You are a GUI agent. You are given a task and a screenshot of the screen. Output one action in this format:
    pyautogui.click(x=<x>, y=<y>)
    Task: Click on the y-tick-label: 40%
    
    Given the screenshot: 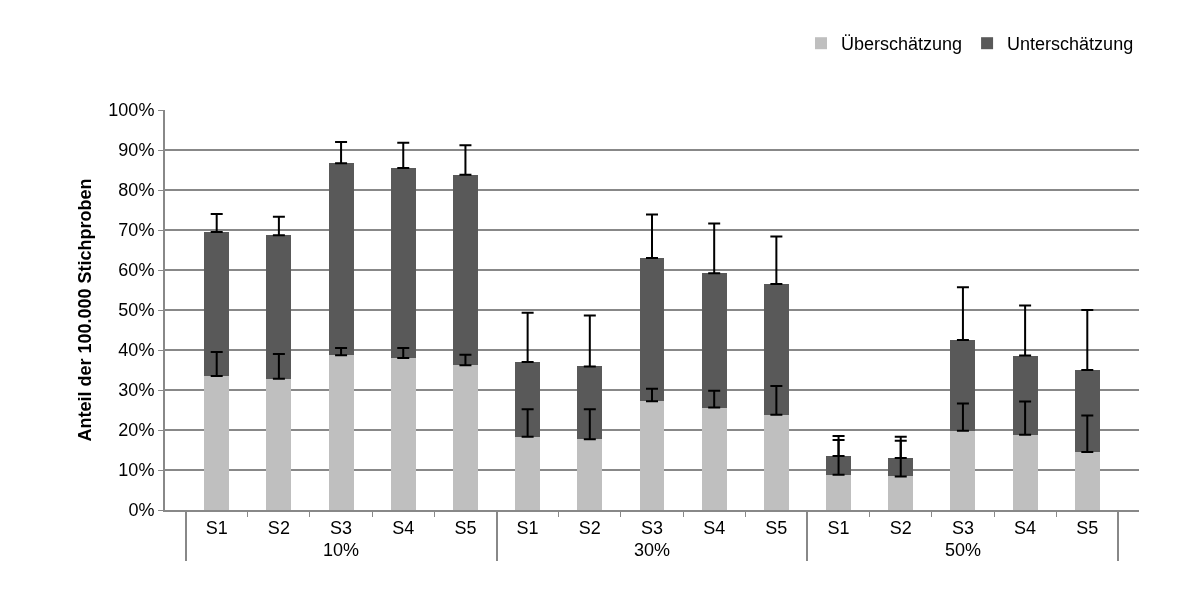 What is the action you would take?
    pyautogui.click(x=136, y=350)
    